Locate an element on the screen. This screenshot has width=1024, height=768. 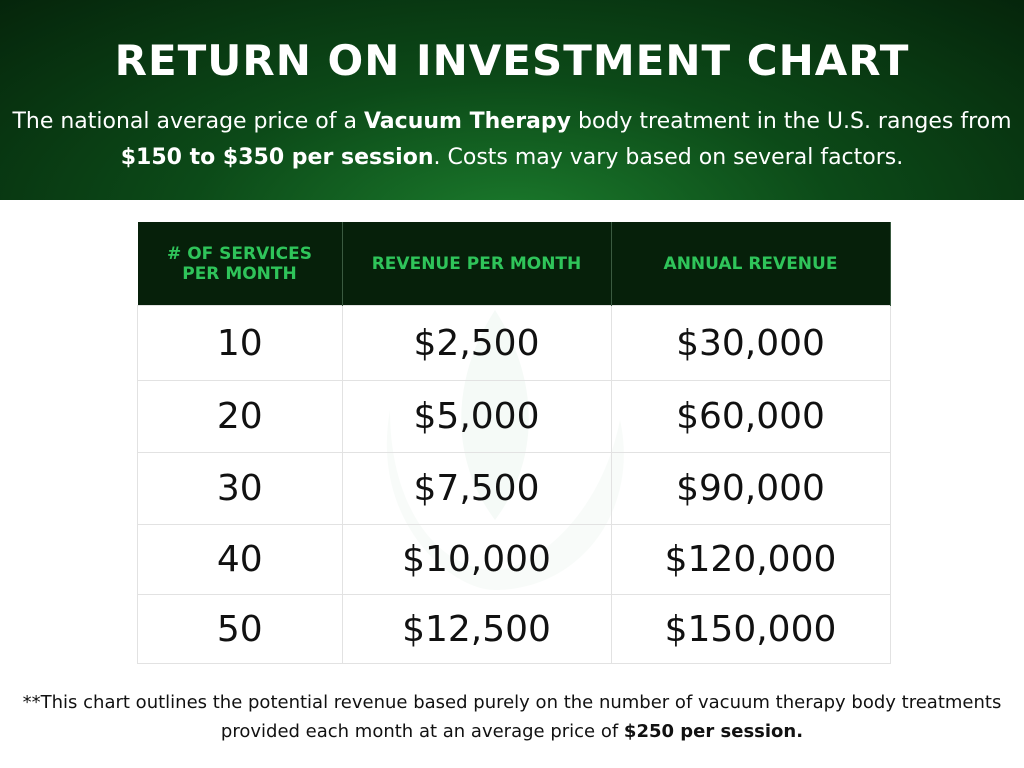
table-row: 50 $12,500 $150,000 is located at coordinates (514, 629).